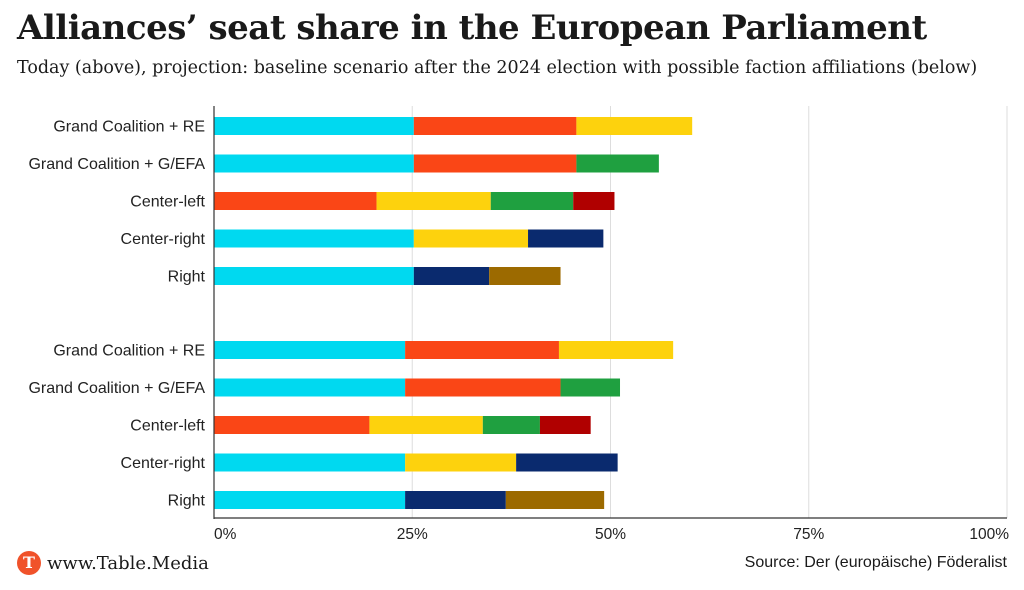  Describe the element at coordinates (610, 534) in the screenshot. I see `x-tick-label: 50%` at that location.